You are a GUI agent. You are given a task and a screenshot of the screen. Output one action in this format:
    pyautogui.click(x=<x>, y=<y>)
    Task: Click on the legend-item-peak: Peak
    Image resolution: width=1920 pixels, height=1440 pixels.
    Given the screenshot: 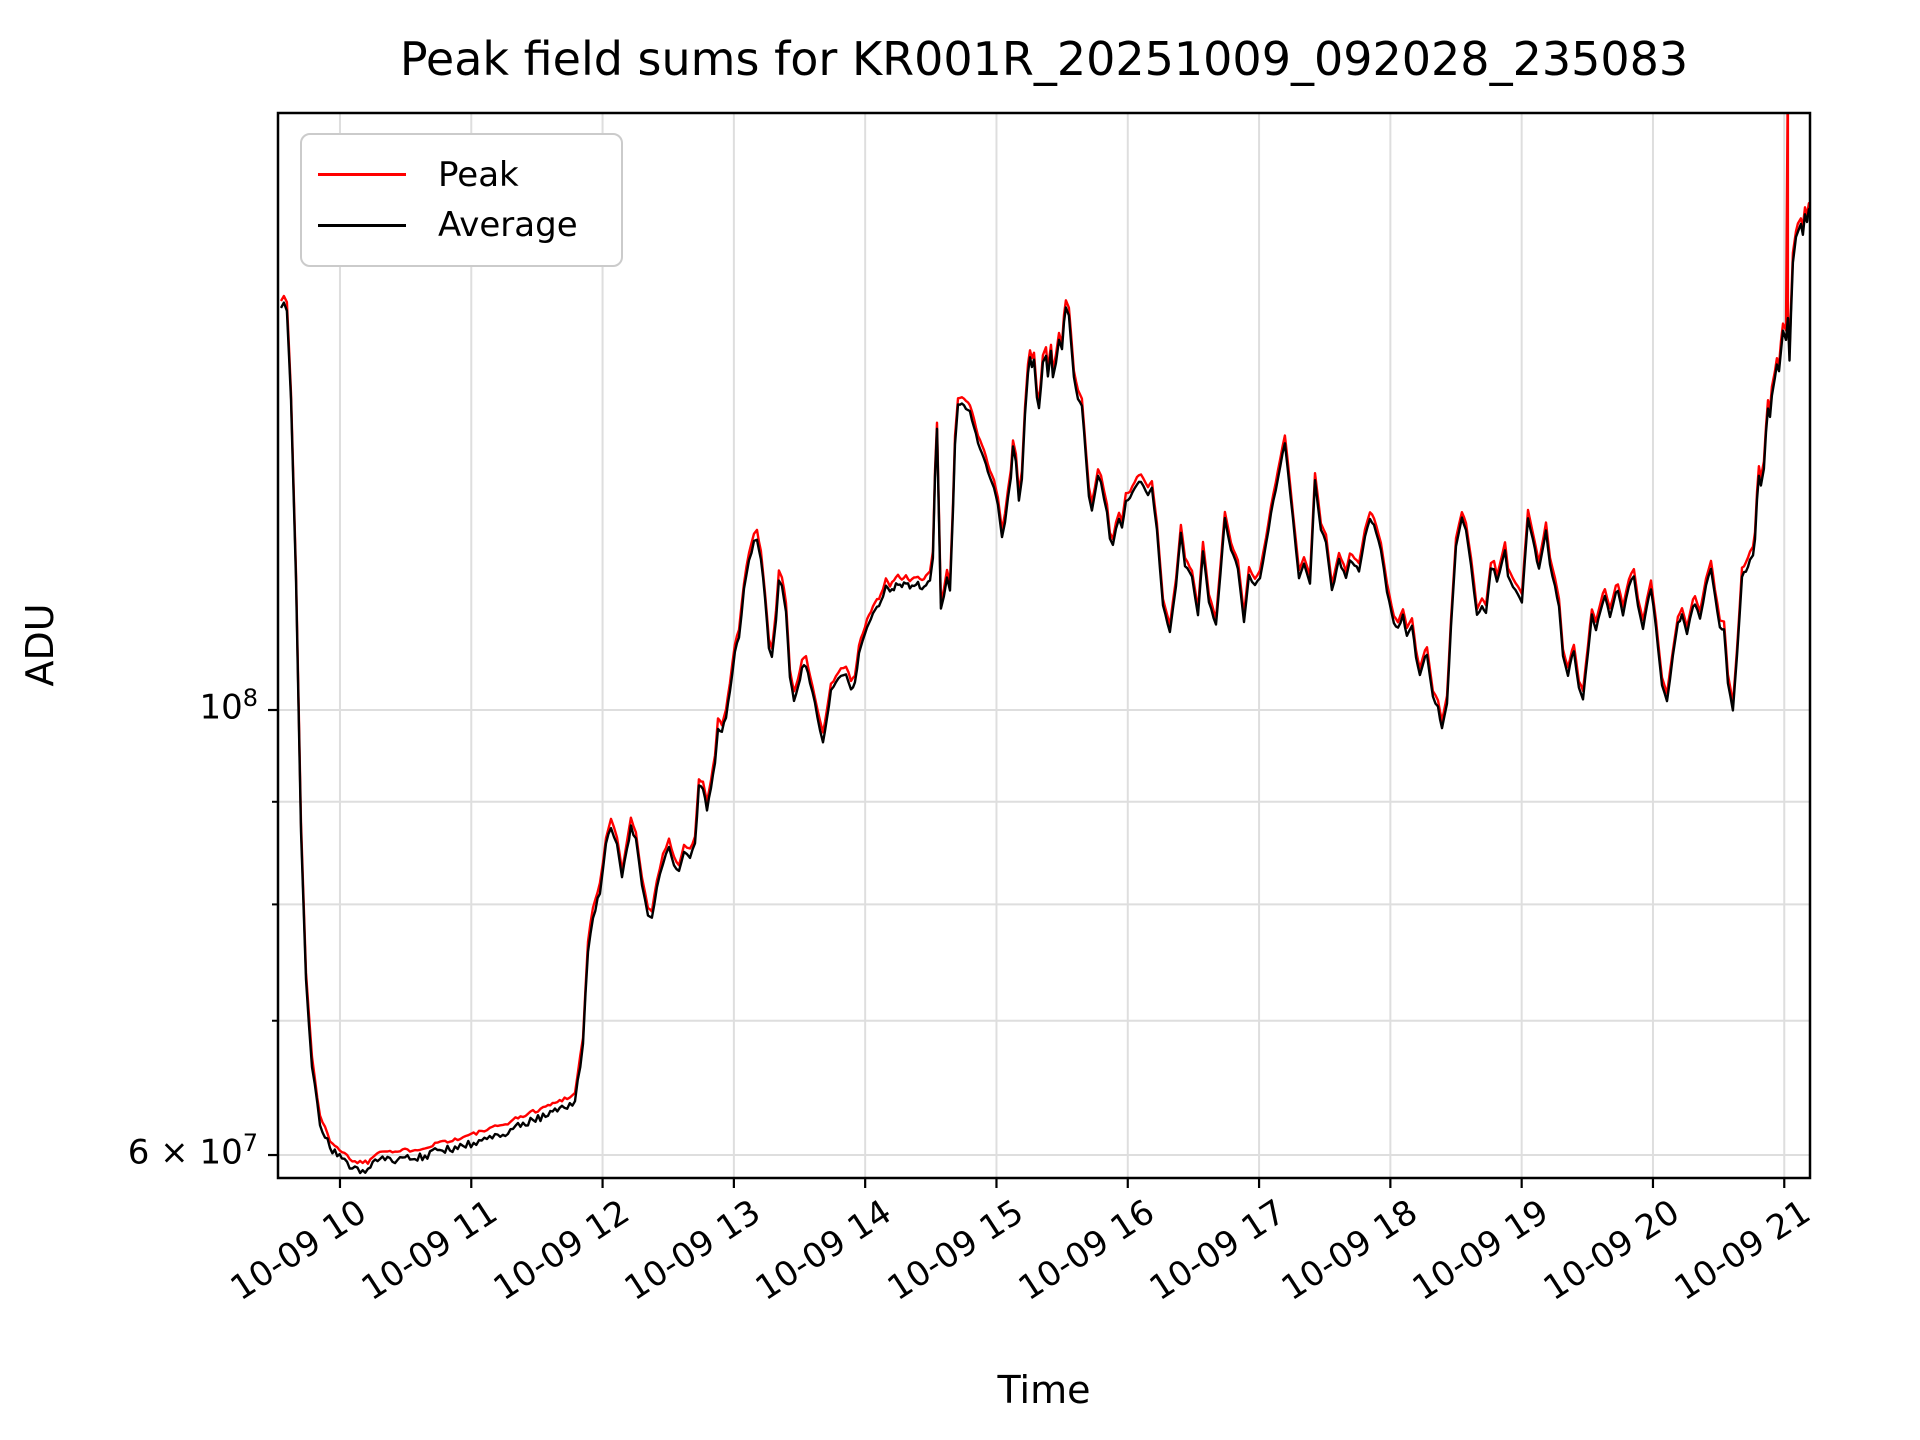 What is the action you would take?
    pyautogui.click(x=461, y=175)
    